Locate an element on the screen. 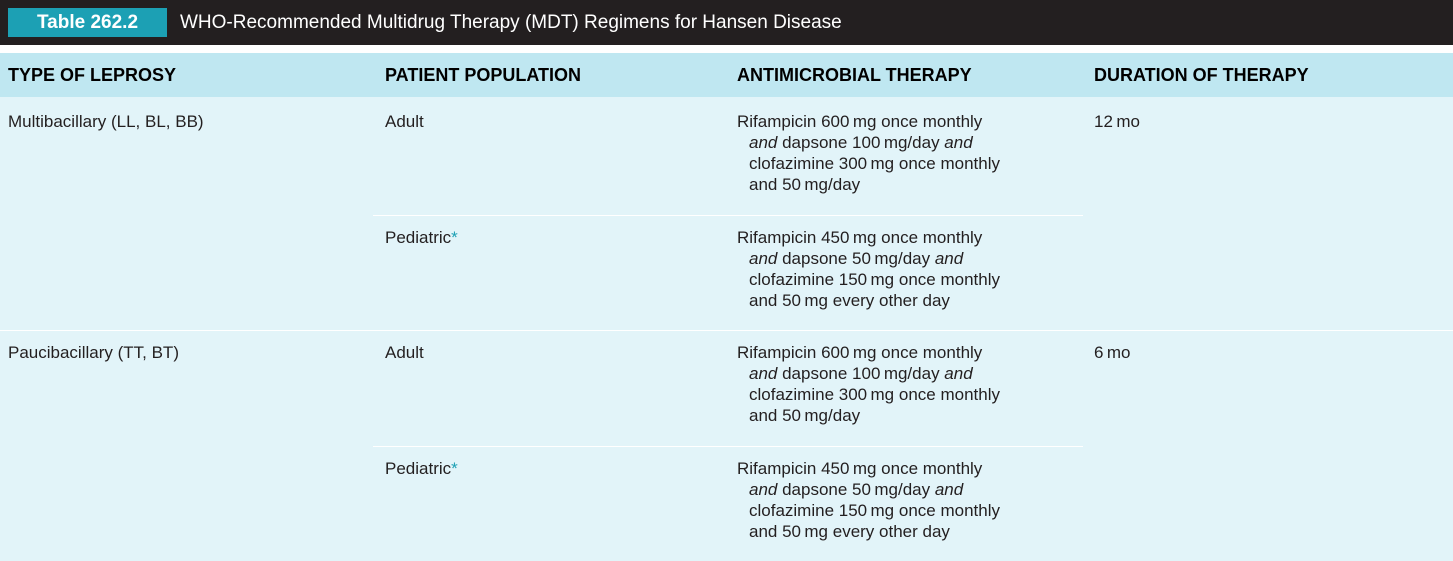 This screenshot has height=561, width=1453. duration-cell: 6 mo is located at coordinates (1112, 352).